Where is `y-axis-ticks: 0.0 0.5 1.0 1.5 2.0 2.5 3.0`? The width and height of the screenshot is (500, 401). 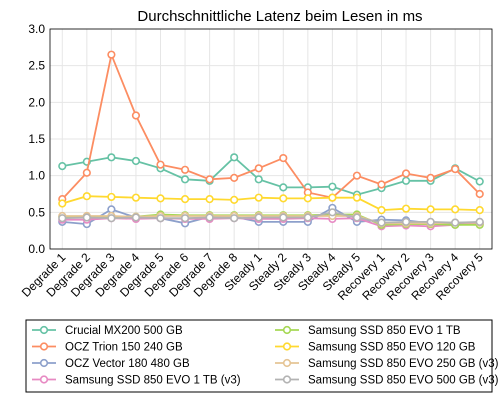
y-axis-ticks: 0.0 0.5 1.0 1.5 2.0 2.5 3.0 is located at coordinates (36, 139).